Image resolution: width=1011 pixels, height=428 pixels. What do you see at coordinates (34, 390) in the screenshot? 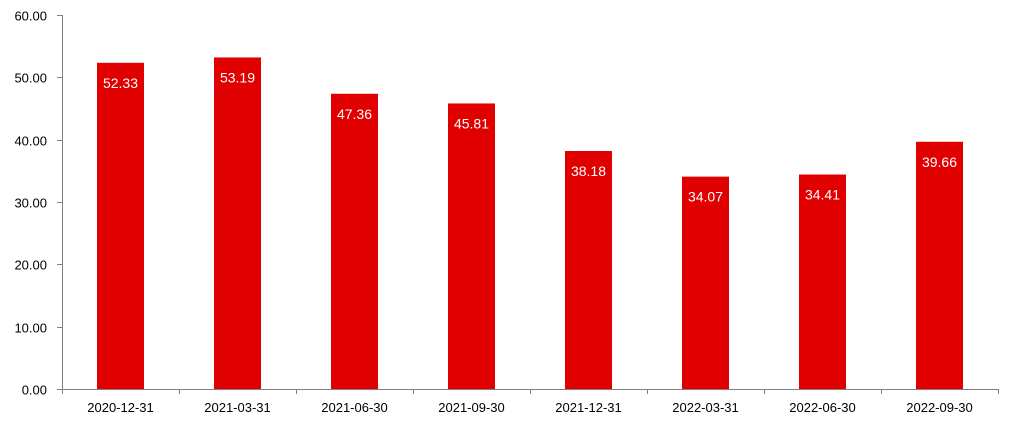
I see `y-tick-label: 0.00` at bounding box center [34, 390].